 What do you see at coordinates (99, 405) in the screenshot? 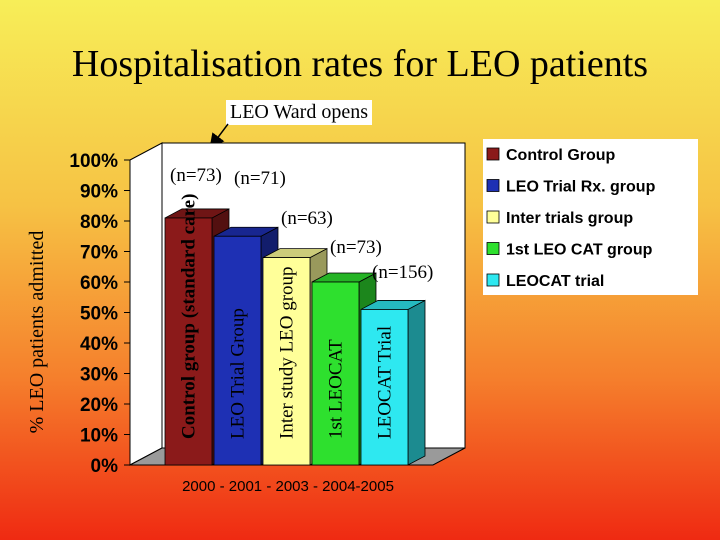
I see `y-tick-label: 20%` at bounding box center [99, 405].